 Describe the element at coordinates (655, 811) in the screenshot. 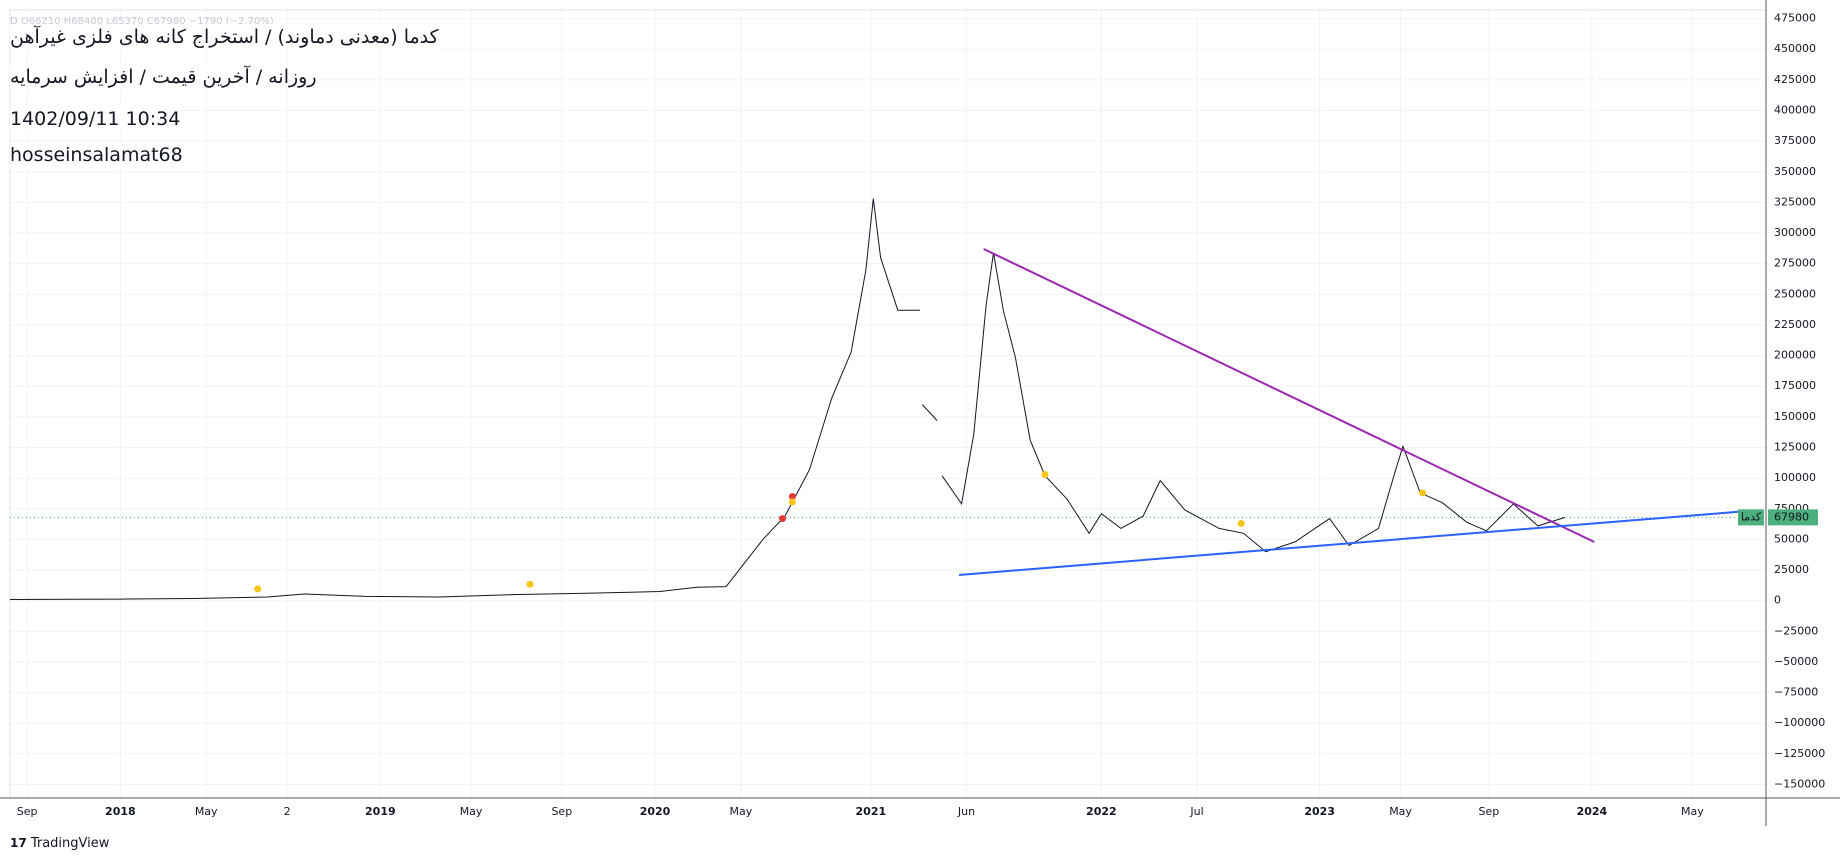

I see `x-tick-label: 2020` at that location.